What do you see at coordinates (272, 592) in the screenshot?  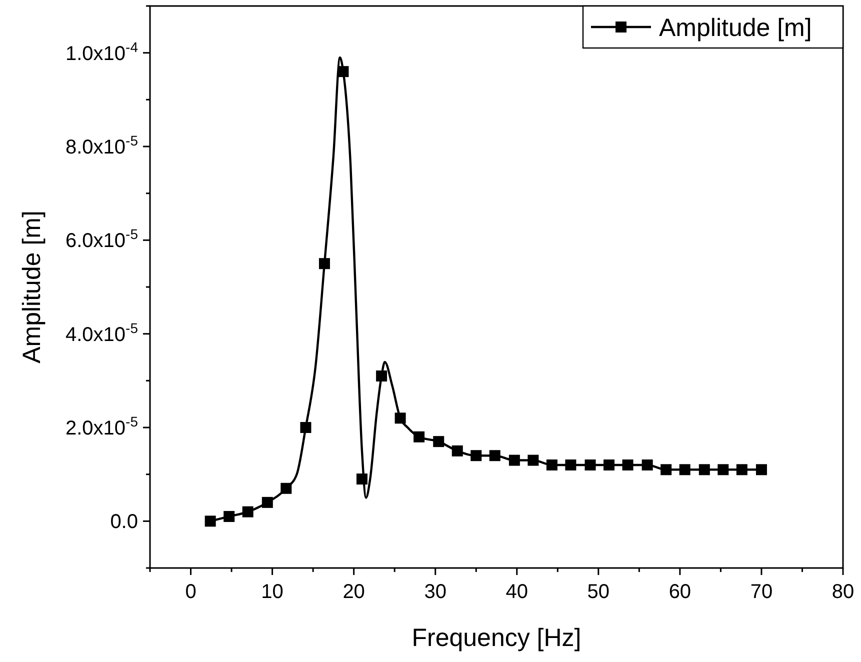 I see `x-tick-label: 10` at bounding box center [272, 592].